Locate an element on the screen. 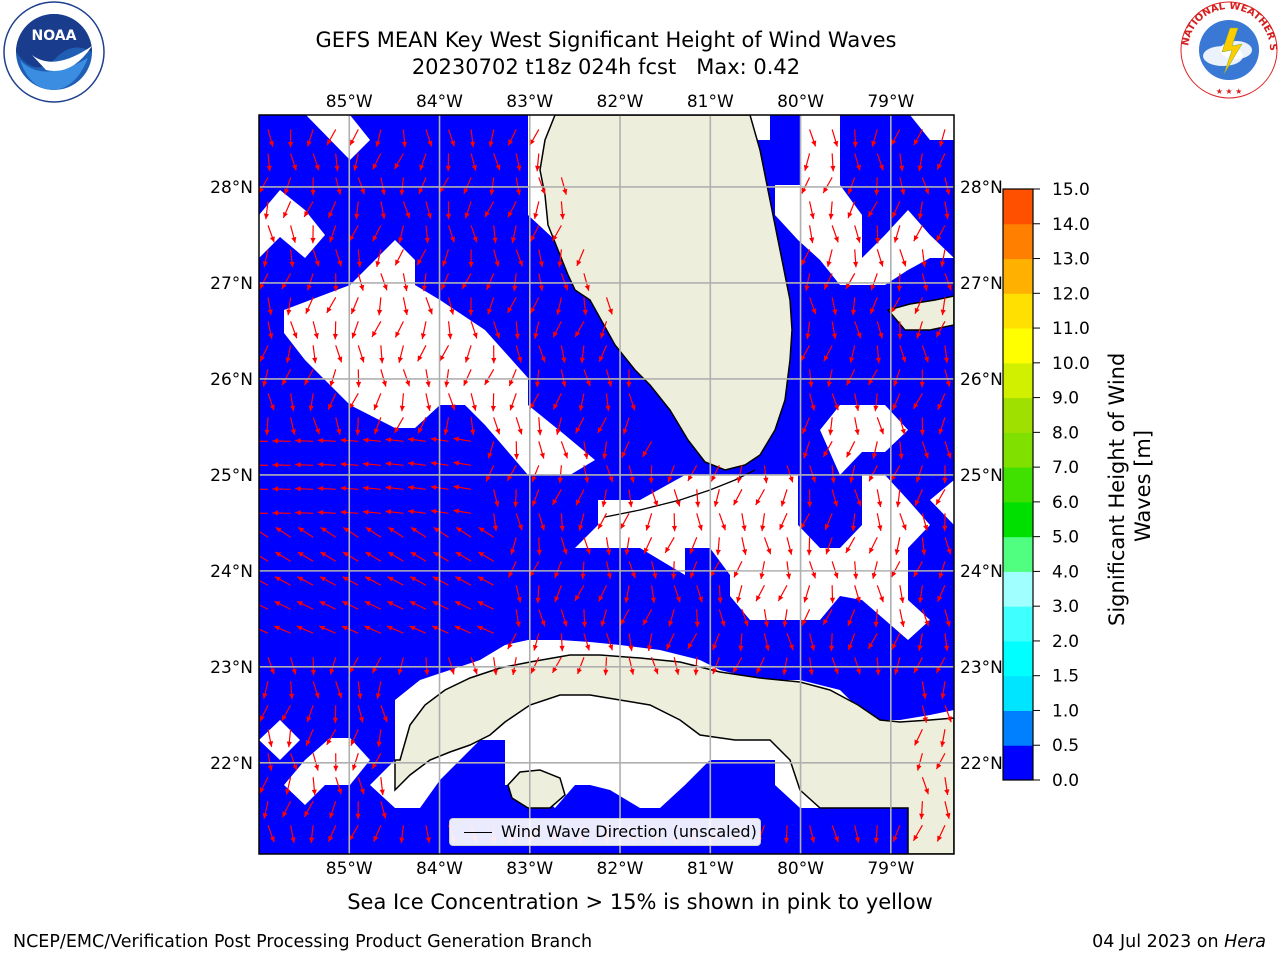 Image resolution: width=1280 pixels, height=960 pixels. colorbar-label: 13.0 is located at coordinates (1071, 260).